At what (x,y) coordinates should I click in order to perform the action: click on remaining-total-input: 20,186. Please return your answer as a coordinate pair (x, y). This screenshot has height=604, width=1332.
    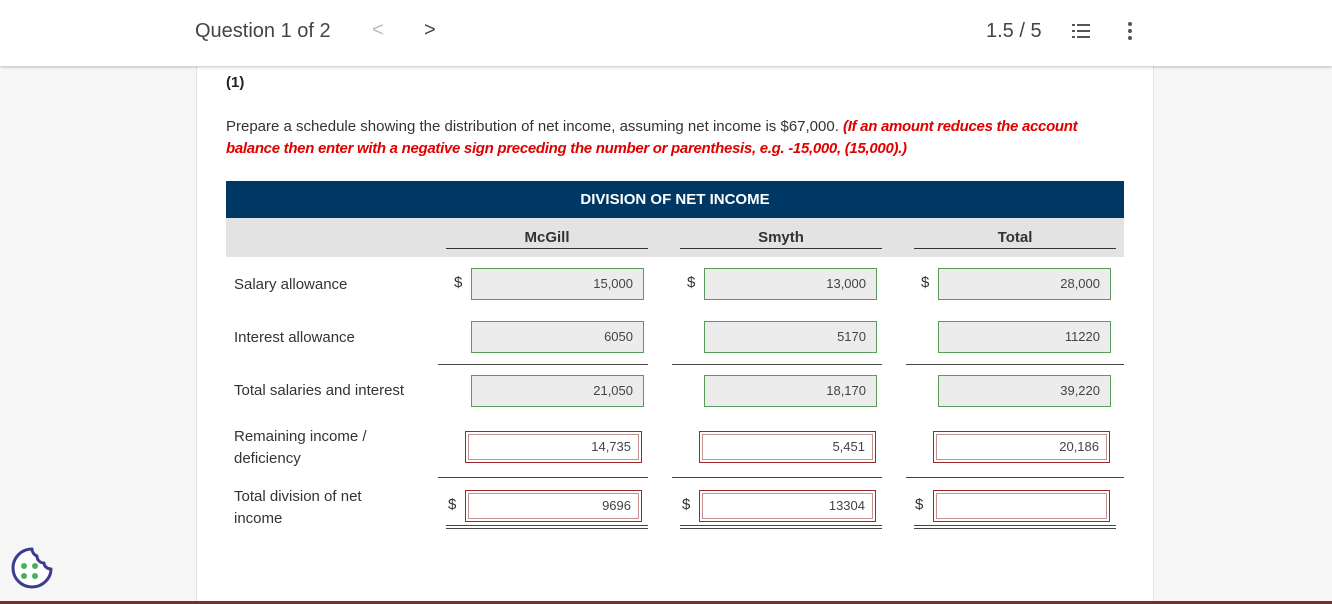
    Looking at the image, I should click on (1021, 447).